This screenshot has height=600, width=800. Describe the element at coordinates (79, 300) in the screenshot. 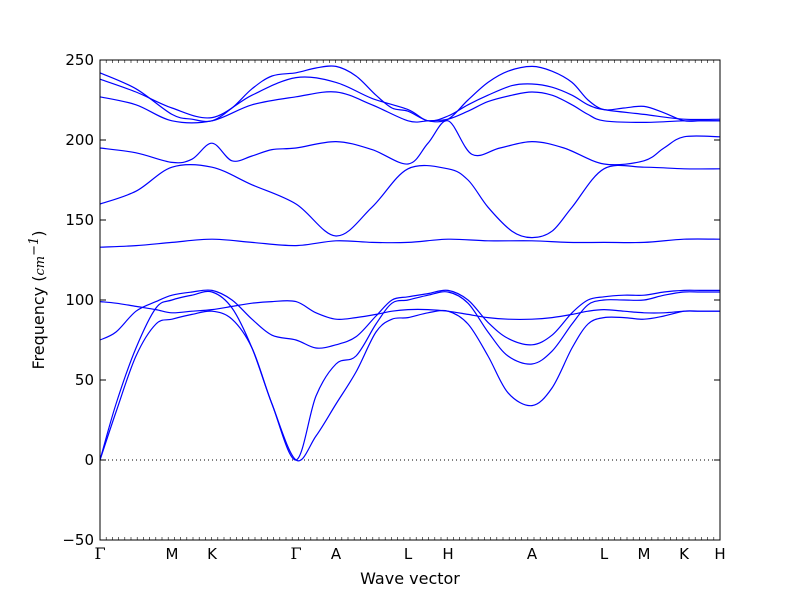

I see `y-tick-label: 100` at that location.